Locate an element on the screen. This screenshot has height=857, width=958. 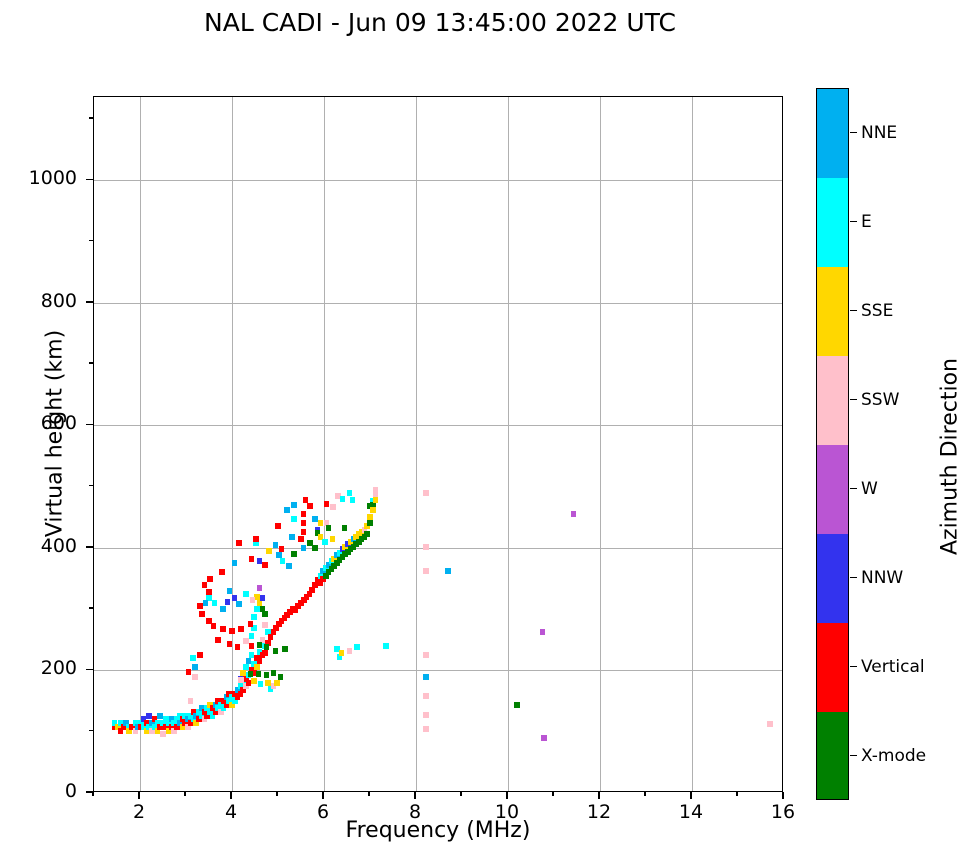
page-title: NAL CADI - Jun 09 13:45:00 2022 UTC is located at coordinates (440, 22).